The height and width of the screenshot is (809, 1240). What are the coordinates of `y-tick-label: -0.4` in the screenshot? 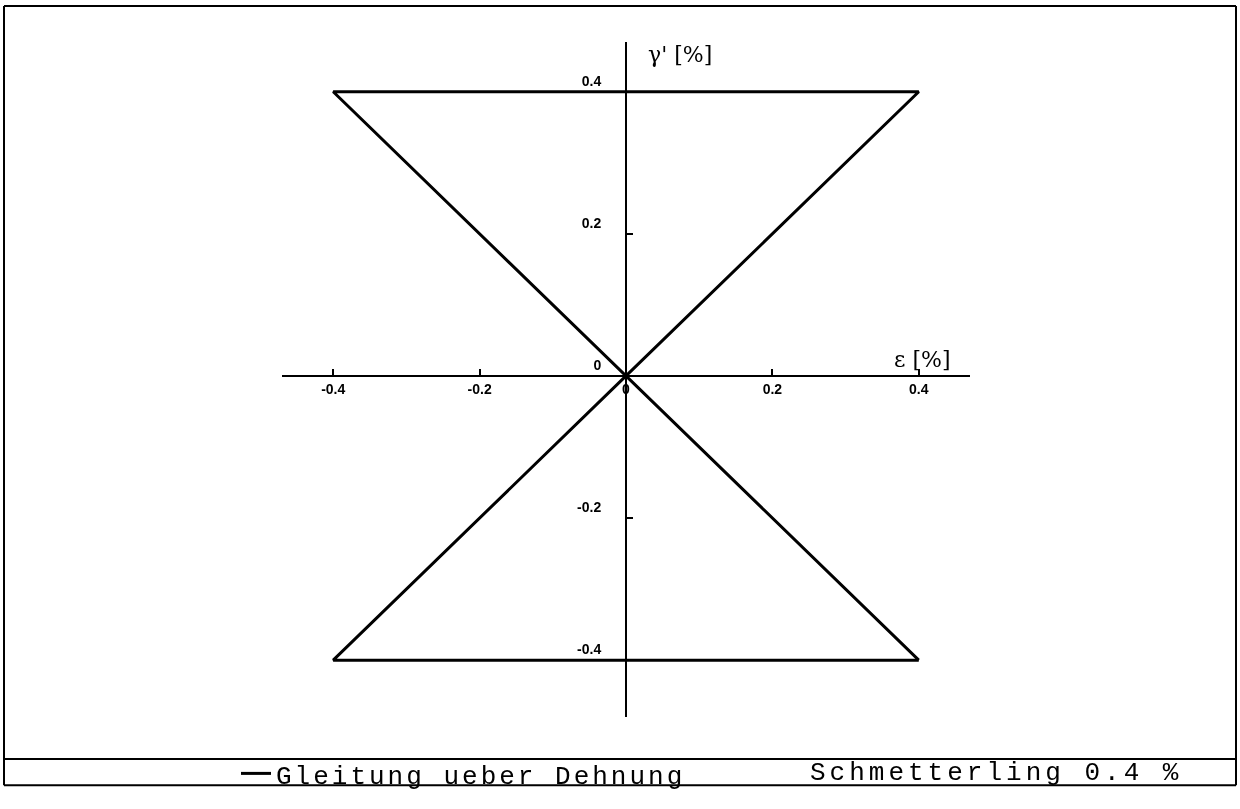 It's located at (589, 649).